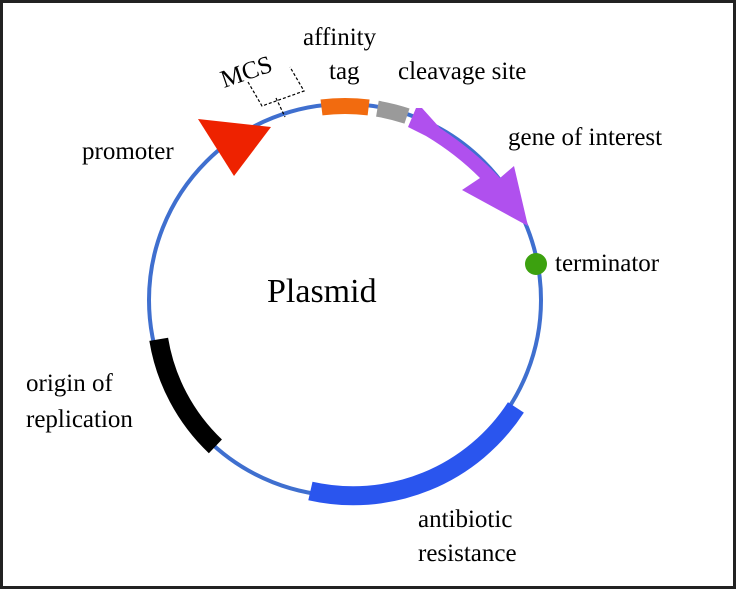  What do you see at coordinates (246, 72) in the screenshot?
I see `mcs-label: MCS` at bounding box center [246, 72].